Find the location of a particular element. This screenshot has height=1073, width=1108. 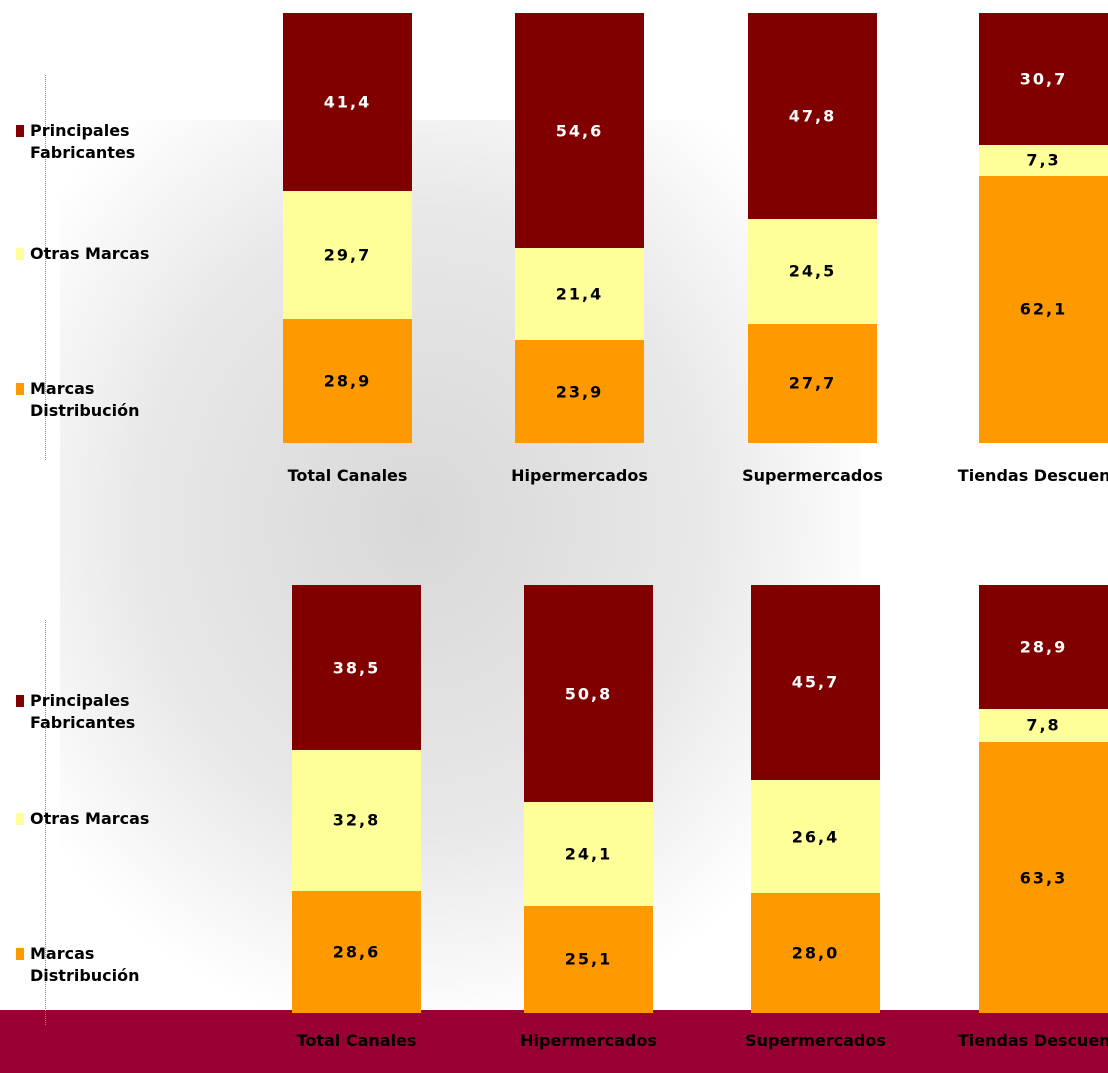

value-label: 26,4 is located at coordinates (815, 837).